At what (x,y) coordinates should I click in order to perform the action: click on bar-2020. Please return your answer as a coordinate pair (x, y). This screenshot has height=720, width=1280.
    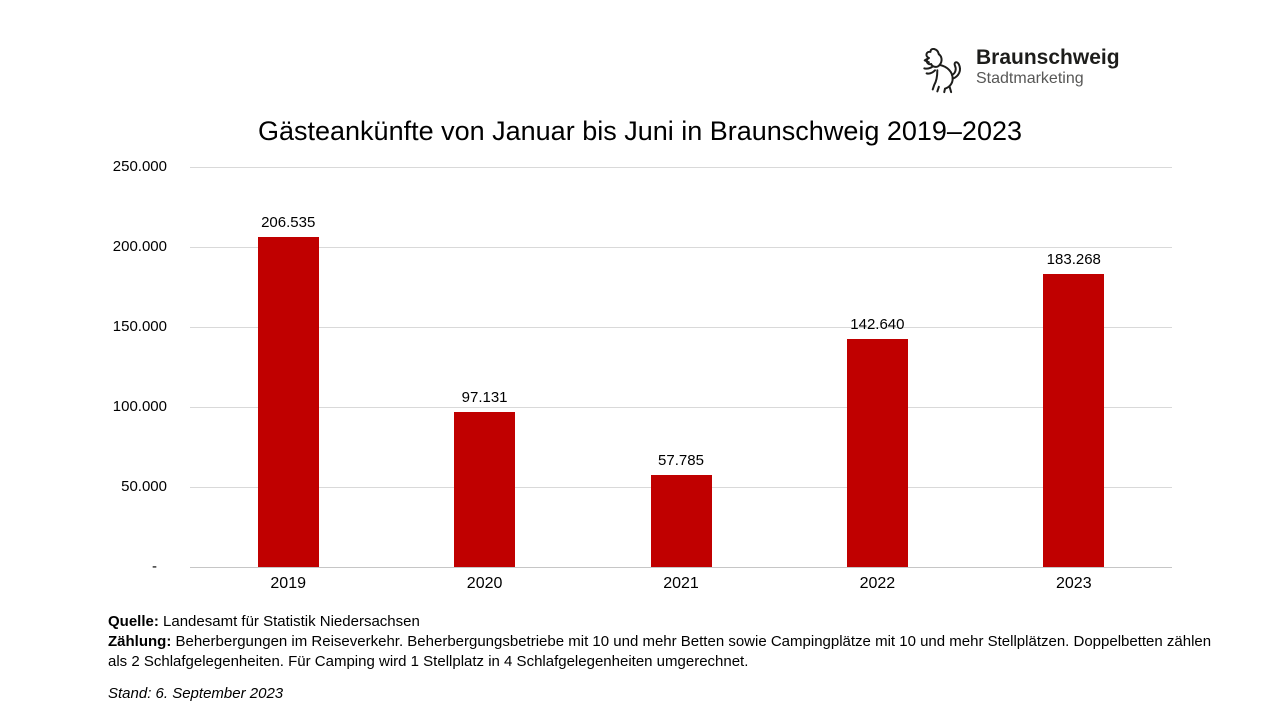
    Looking at the image, I should click on (485, 489).